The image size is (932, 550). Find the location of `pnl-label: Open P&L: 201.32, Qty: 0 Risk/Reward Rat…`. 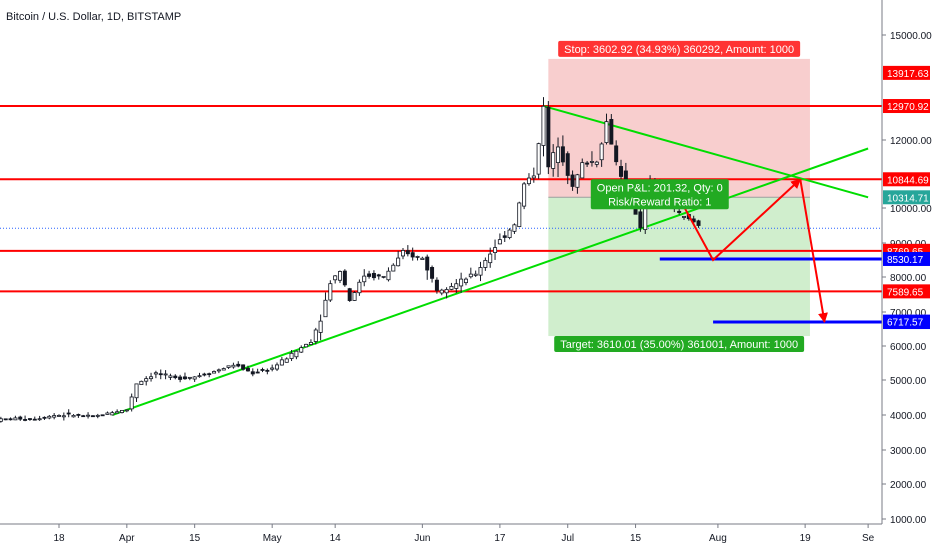

pnl-label: Open P&L: 201.32, Qty: 0 Risk/Reward Rat… is located at coordinates (659, 194).